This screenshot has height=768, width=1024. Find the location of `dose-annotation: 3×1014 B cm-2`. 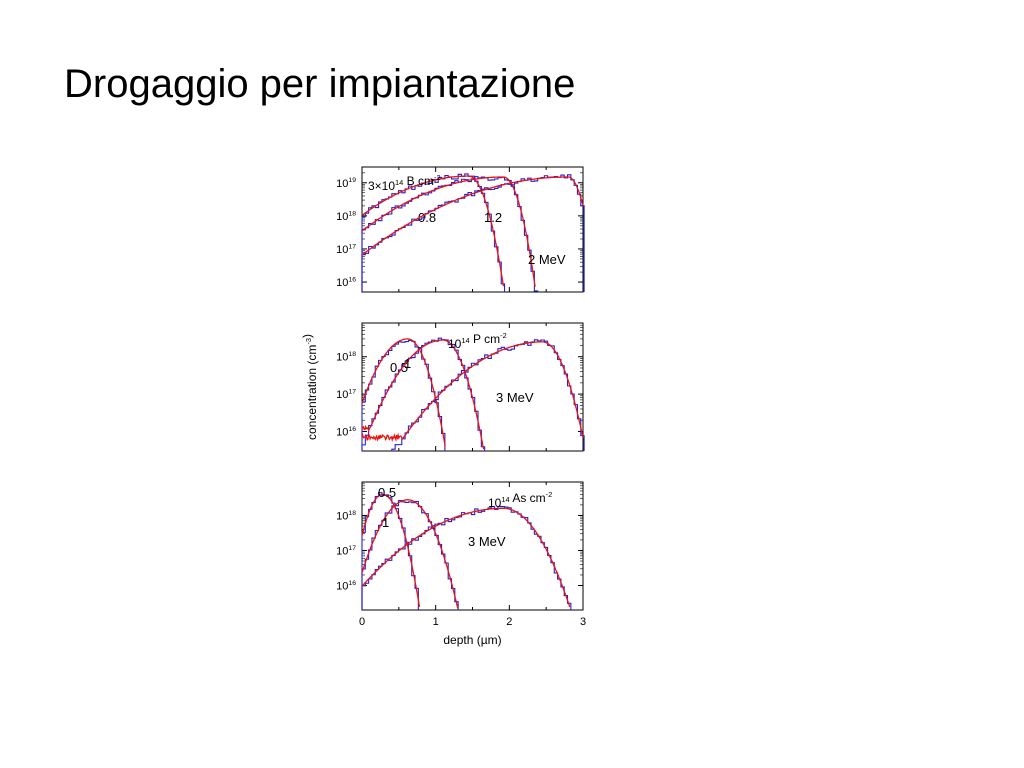

dose-annotation: 3×1014 B cm-2 is located at coordinates (404, 183).